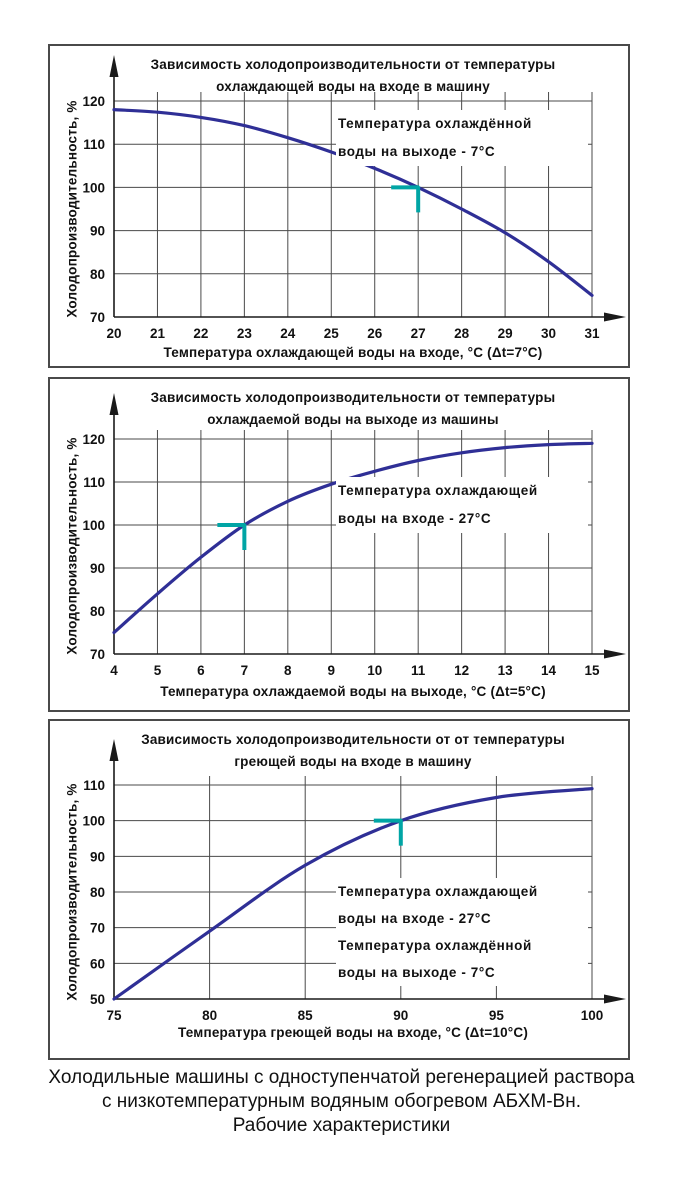 This screenshot has width=683, height=1179. What do you see at coordinates (306, 1015) in the screenshot?
I see `x-tick-label: 85` at bounding box center [306, 1015].